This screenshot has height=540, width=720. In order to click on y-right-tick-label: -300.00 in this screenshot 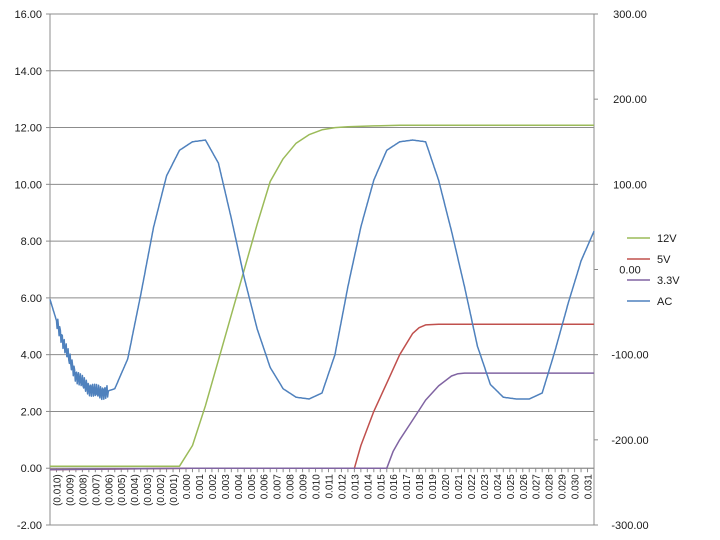, I will do `click(629, 526)`.